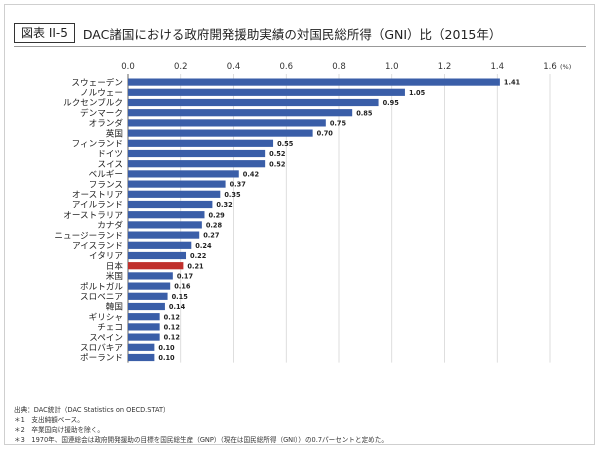 This screenshot has width=600, height=450. What do you see at coordinates (300, 46) in the screenshot?
I see `header-divider` at bounding box center [300, 46].